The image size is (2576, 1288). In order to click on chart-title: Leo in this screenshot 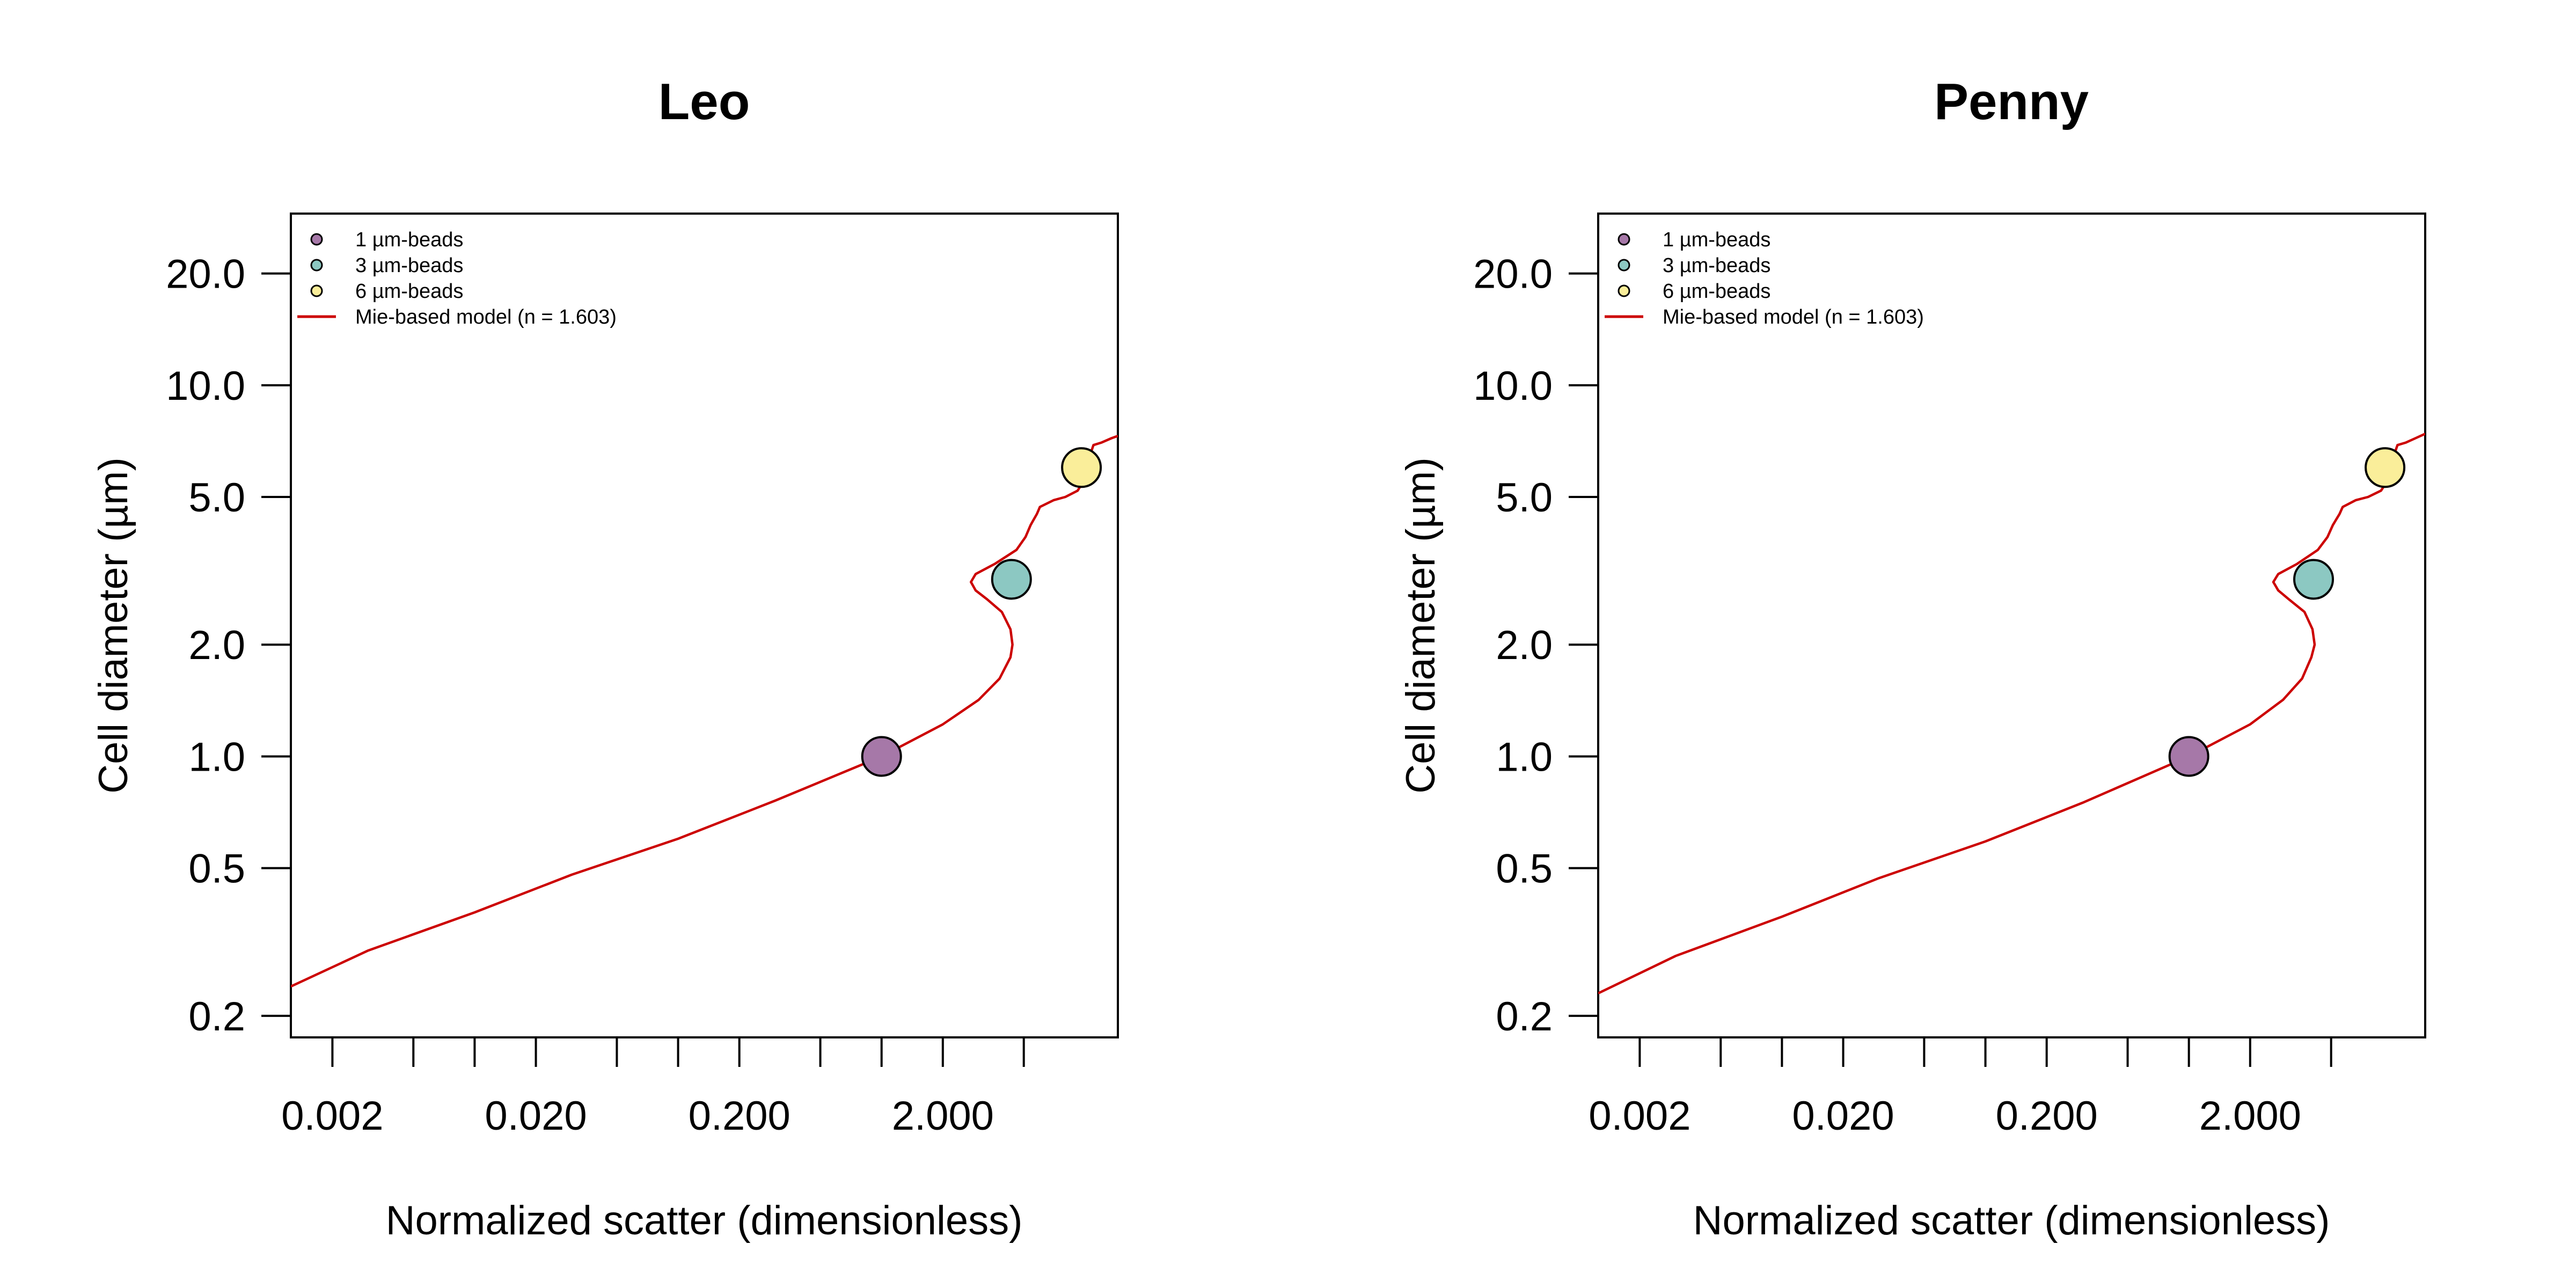, I will do `click(704, 101)`.